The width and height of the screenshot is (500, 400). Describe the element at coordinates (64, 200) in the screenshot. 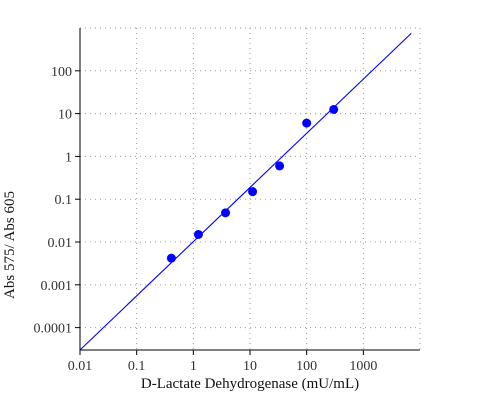

I see `y-tick-label: 0.1` at that location.